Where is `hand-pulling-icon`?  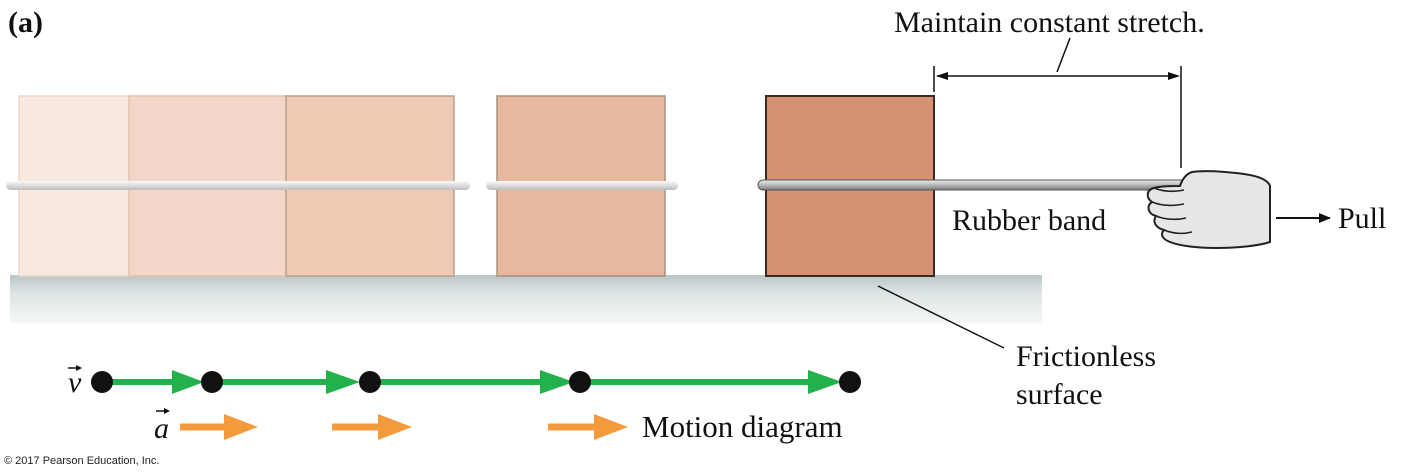 hand-pulling-icon is located at coordinates (1208, 210).